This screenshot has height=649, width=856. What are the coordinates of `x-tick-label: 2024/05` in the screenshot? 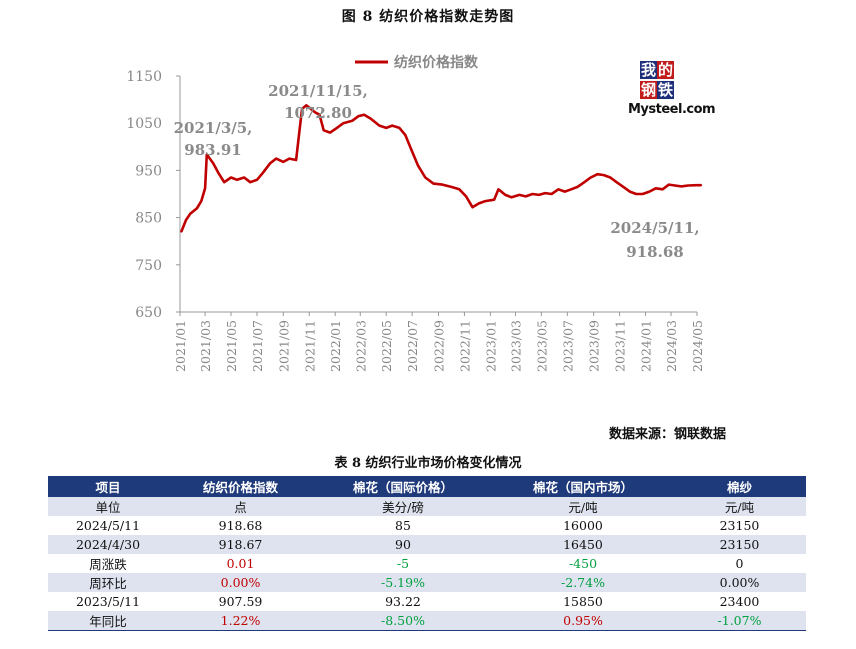 It's located at (697, 346).